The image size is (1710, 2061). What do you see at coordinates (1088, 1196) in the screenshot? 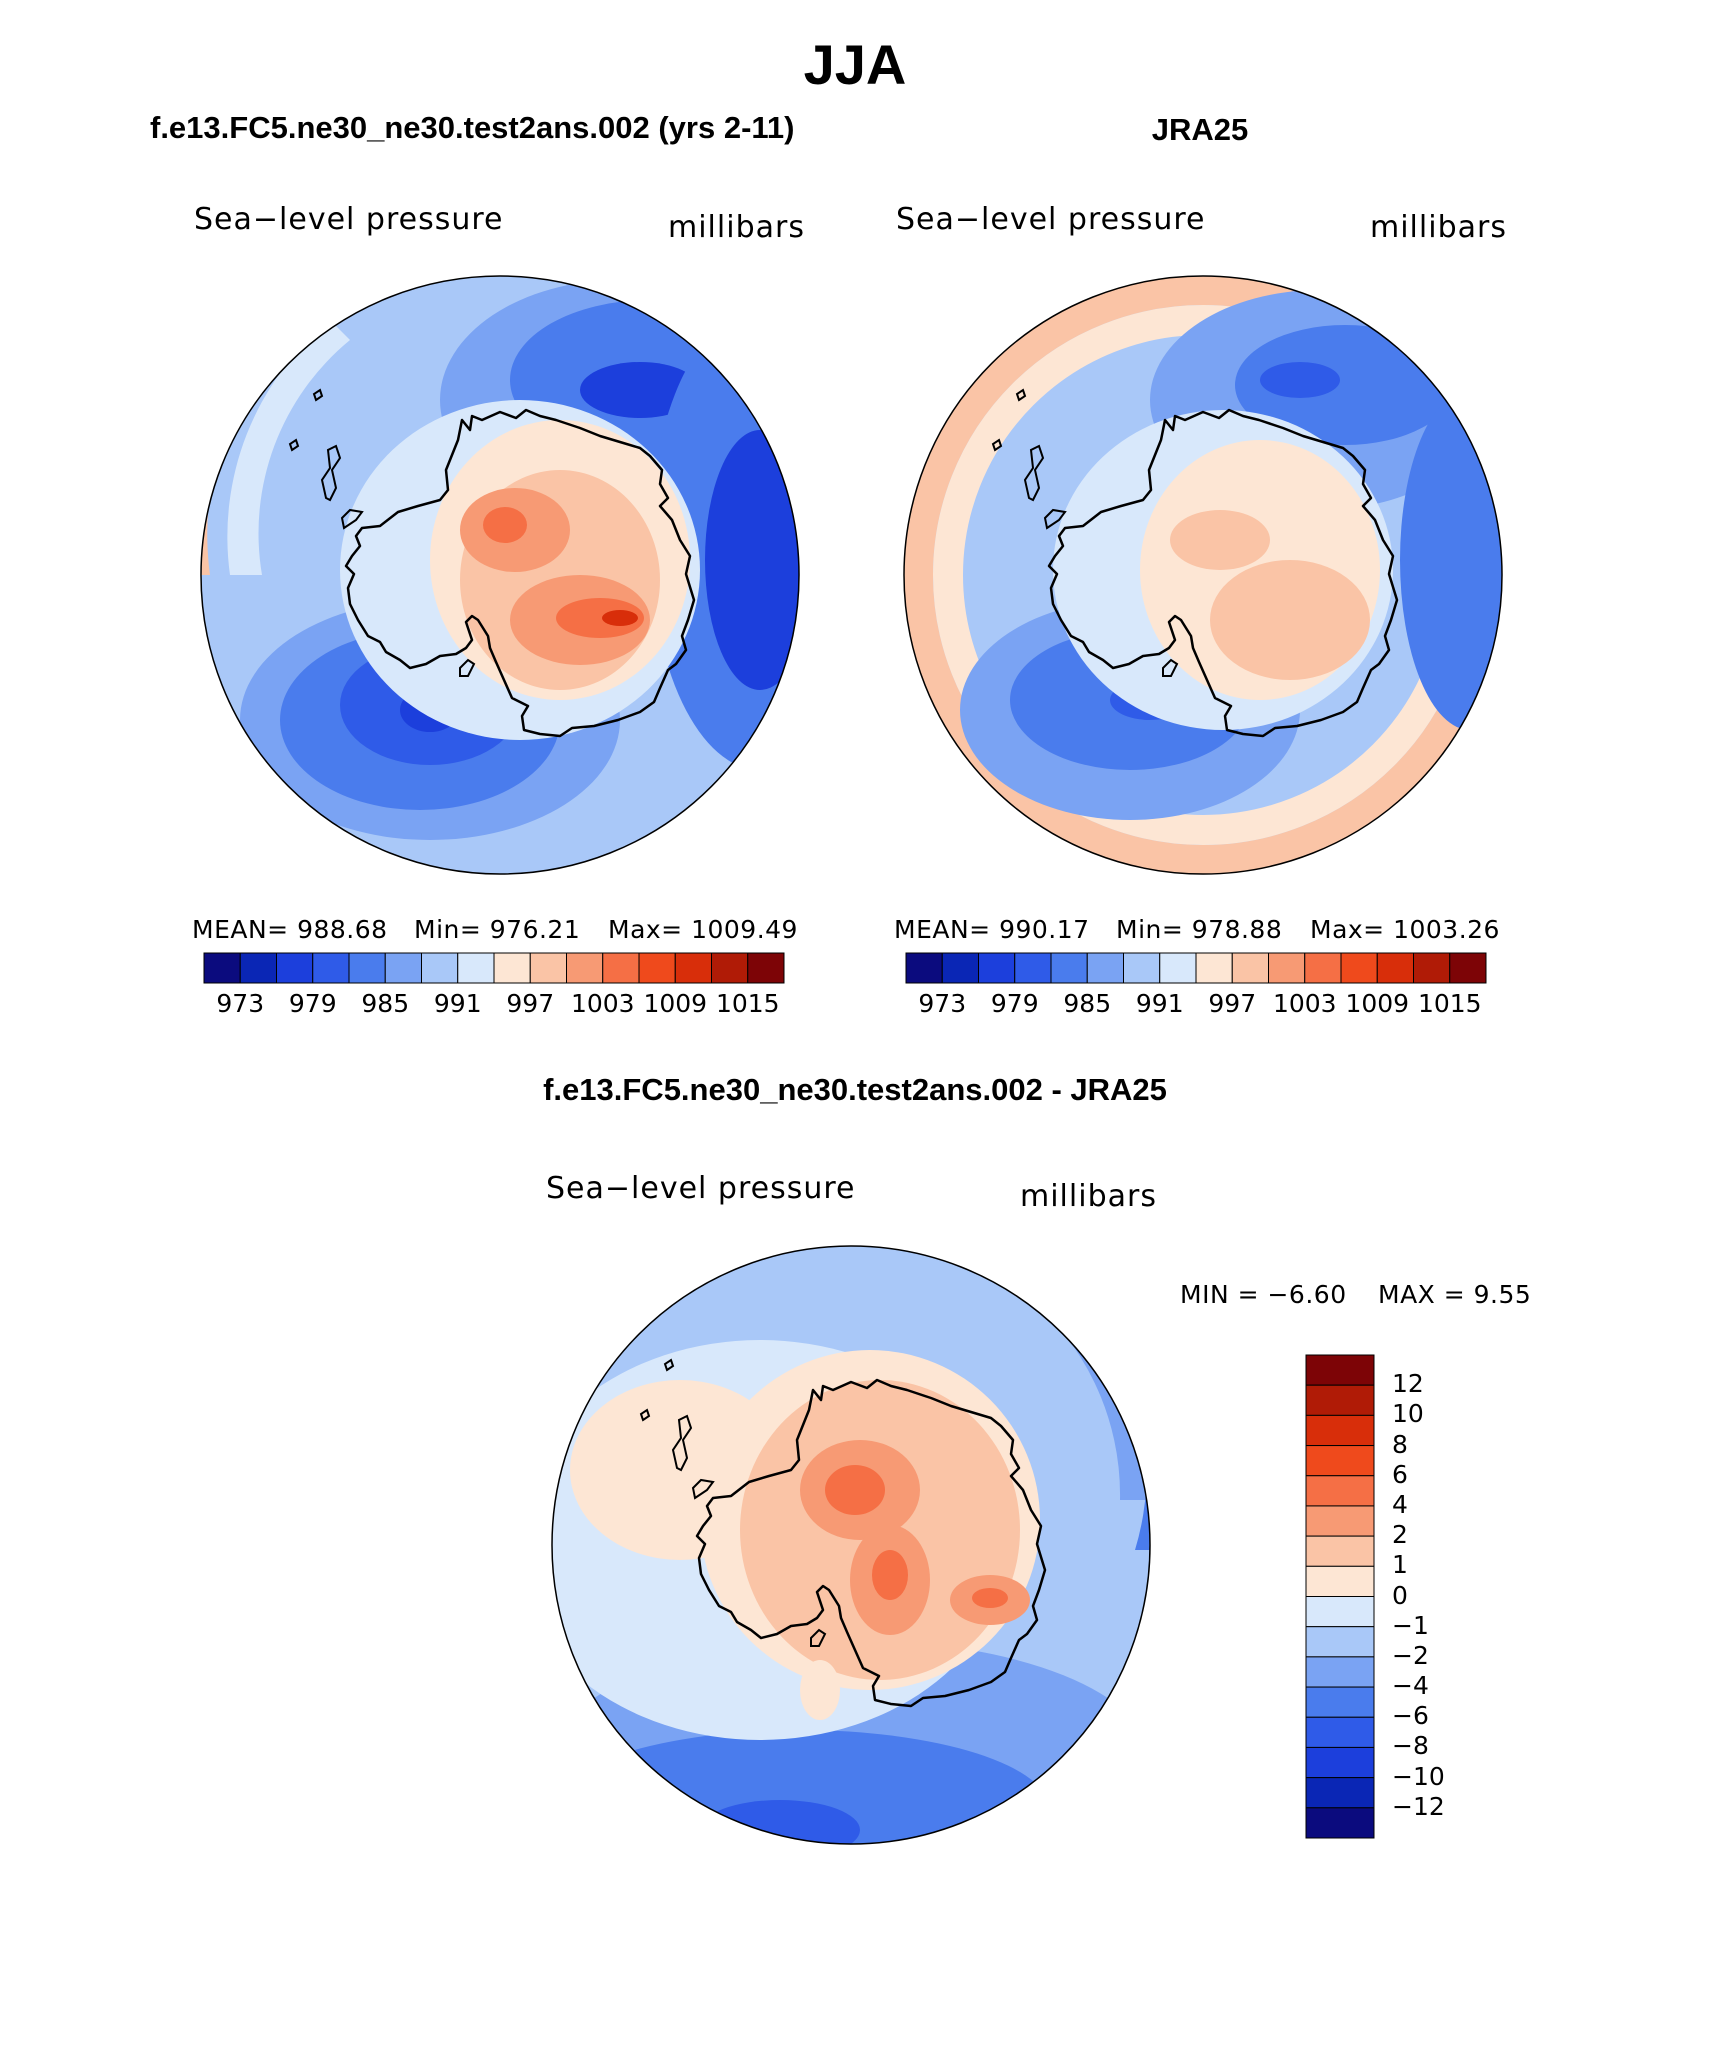
I see `diff-units-label: millibars` at bounding box center [1088, 1196].